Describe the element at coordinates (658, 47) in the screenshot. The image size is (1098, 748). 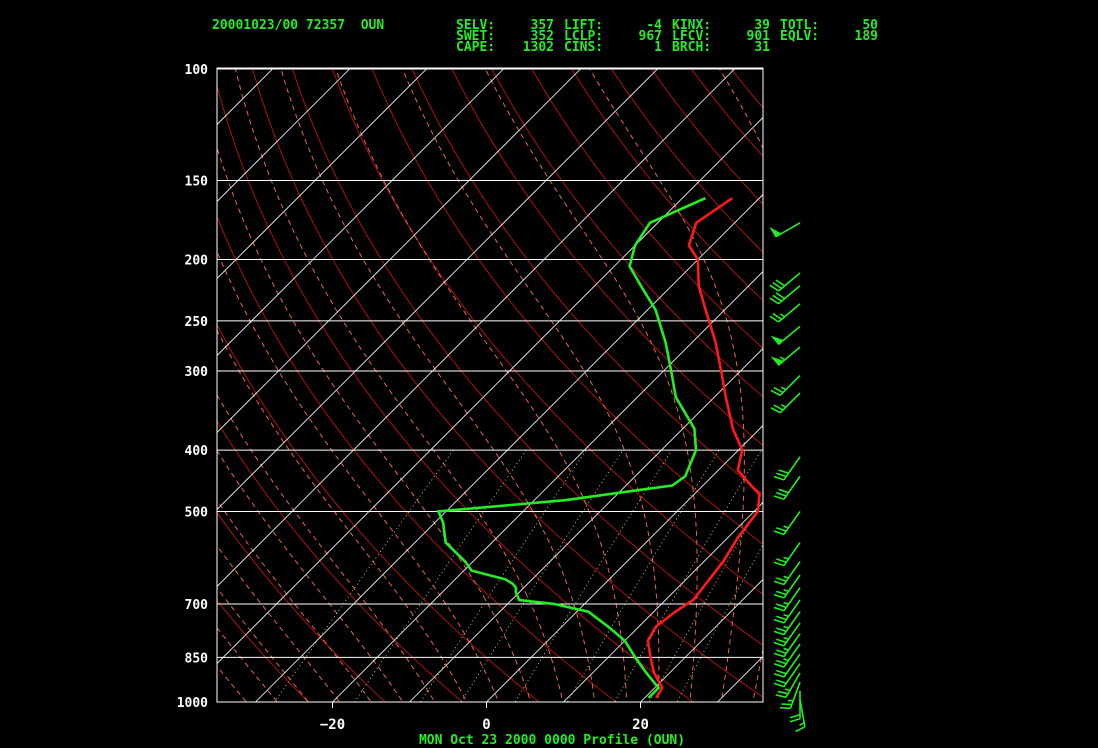
I see `index-value: 1` at that location.